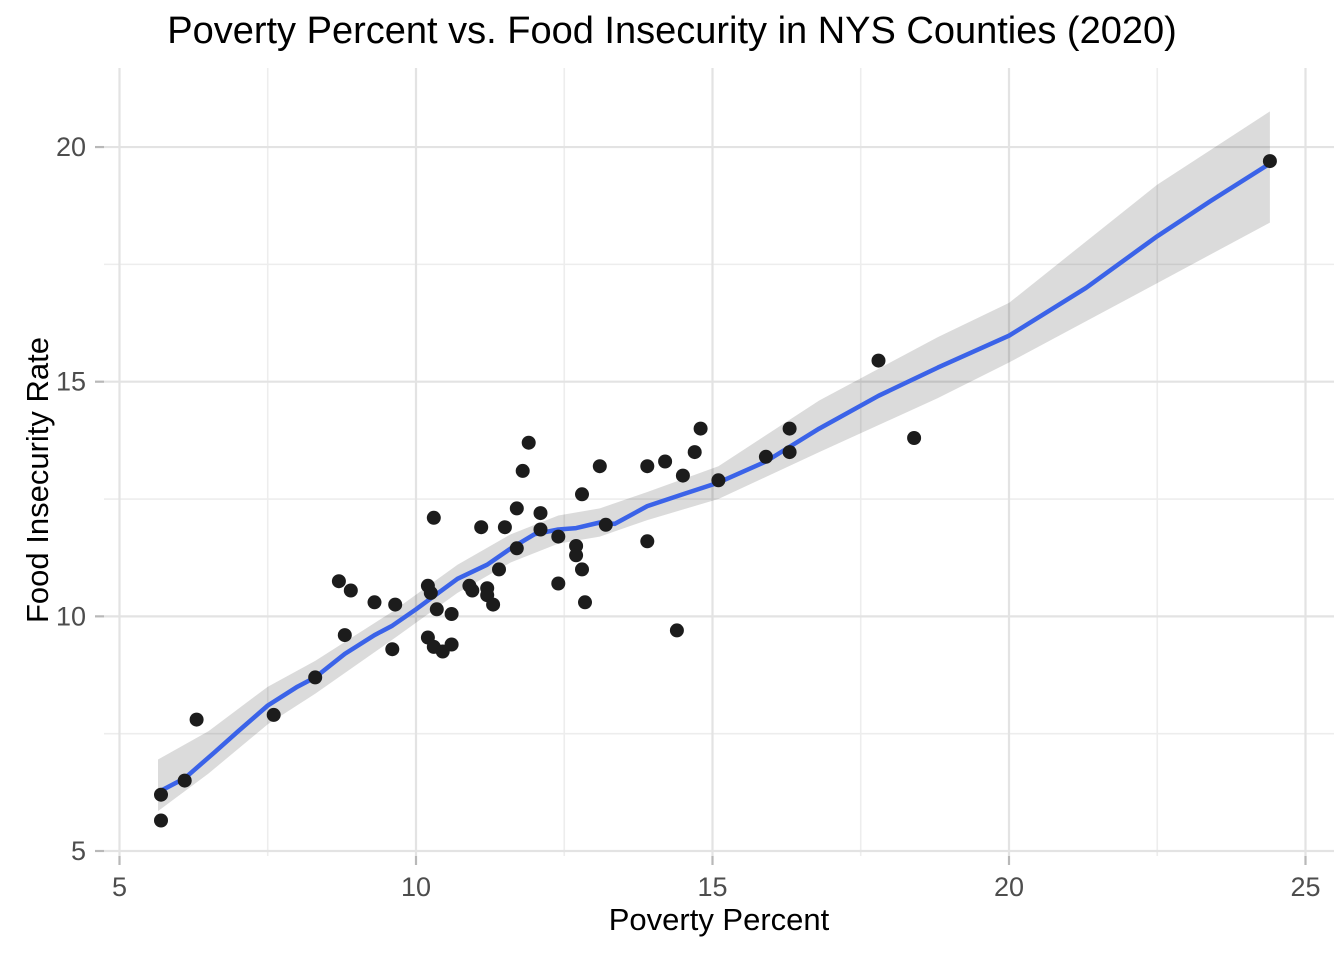 The image size is (1344, 960). What do you see at coordinates (71, 382) in the screenshot?
I see `y-tick-label: 15` at bounding box center [71, 382].